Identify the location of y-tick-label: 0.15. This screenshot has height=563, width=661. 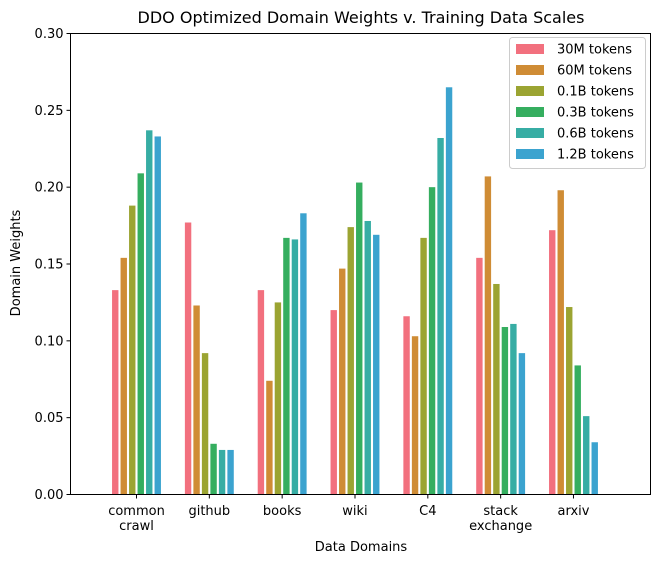
(49, 265).